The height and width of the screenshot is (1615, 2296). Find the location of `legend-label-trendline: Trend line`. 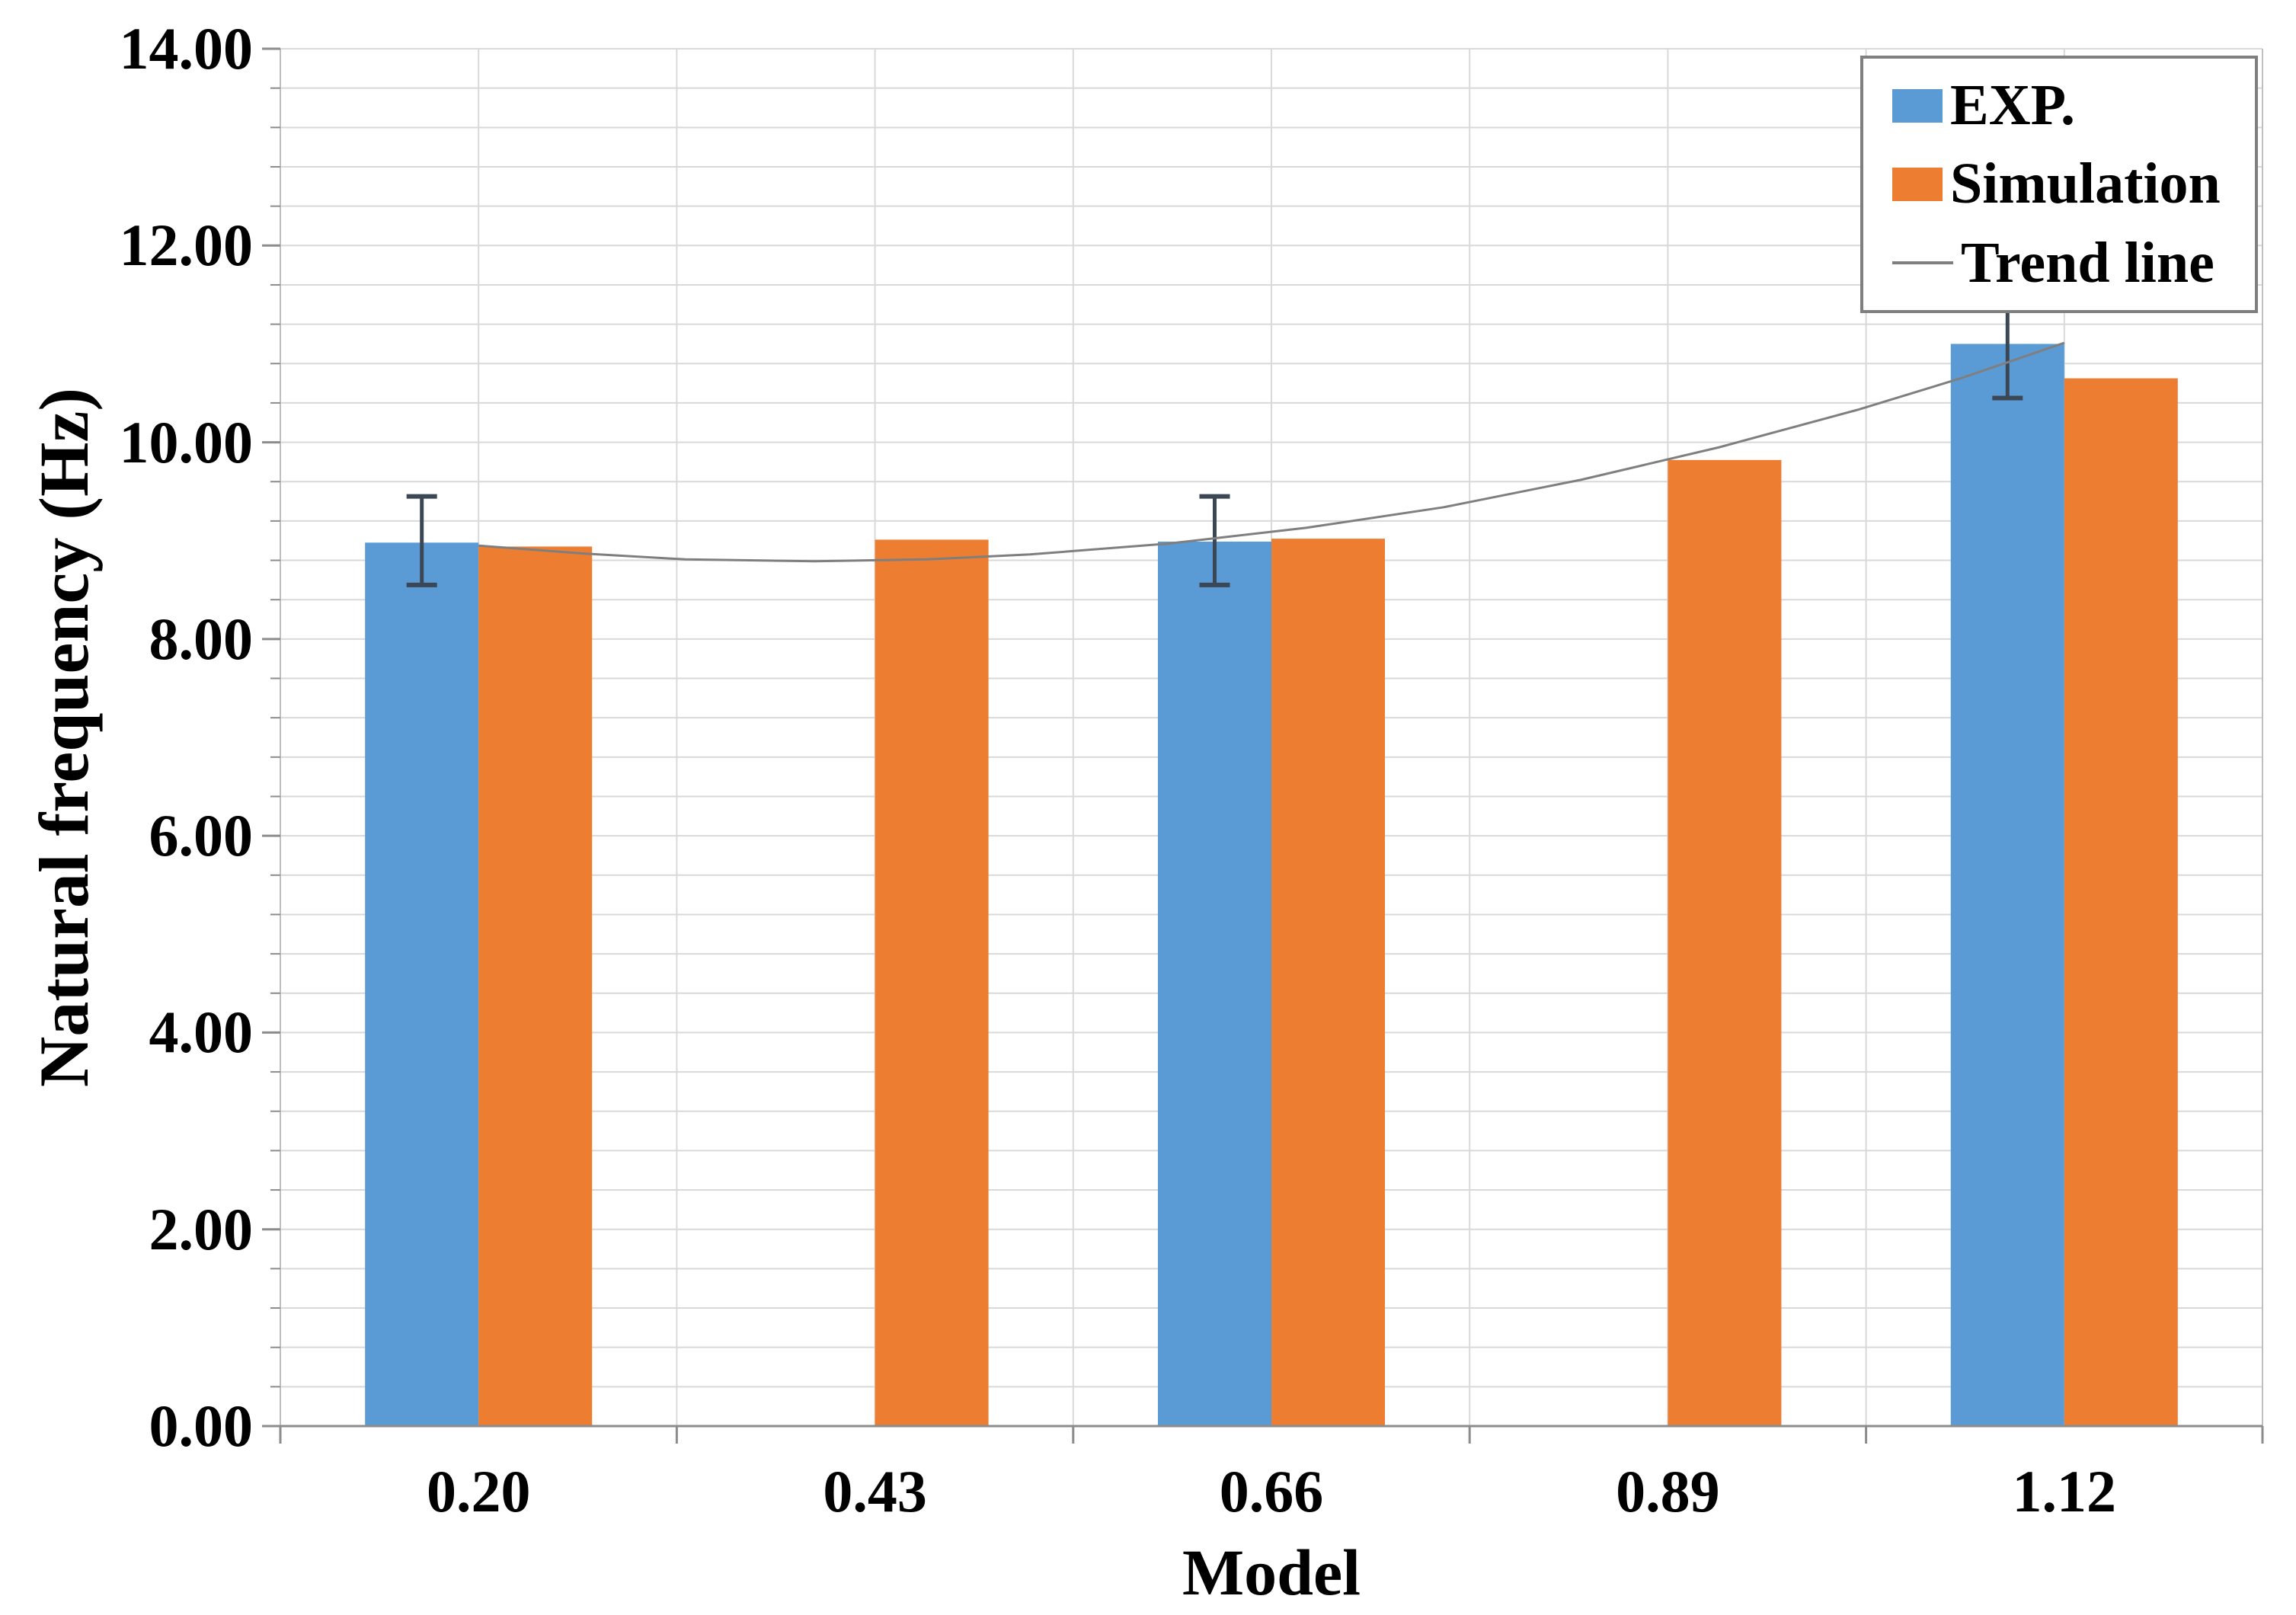

legend-label-trendline: Trend line is located at coordinates (2087, 262).